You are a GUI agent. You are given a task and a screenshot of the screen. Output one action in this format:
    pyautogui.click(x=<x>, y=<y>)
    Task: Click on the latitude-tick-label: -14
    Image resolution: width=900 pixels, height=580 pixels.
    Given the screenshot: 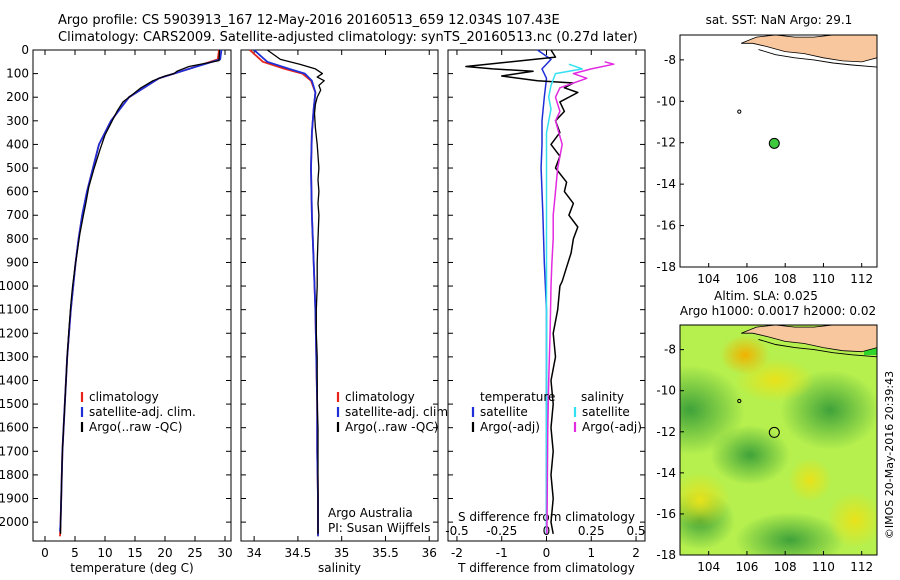 What is the action you would take?
    pyautogui.click(x=666, y=184)
    